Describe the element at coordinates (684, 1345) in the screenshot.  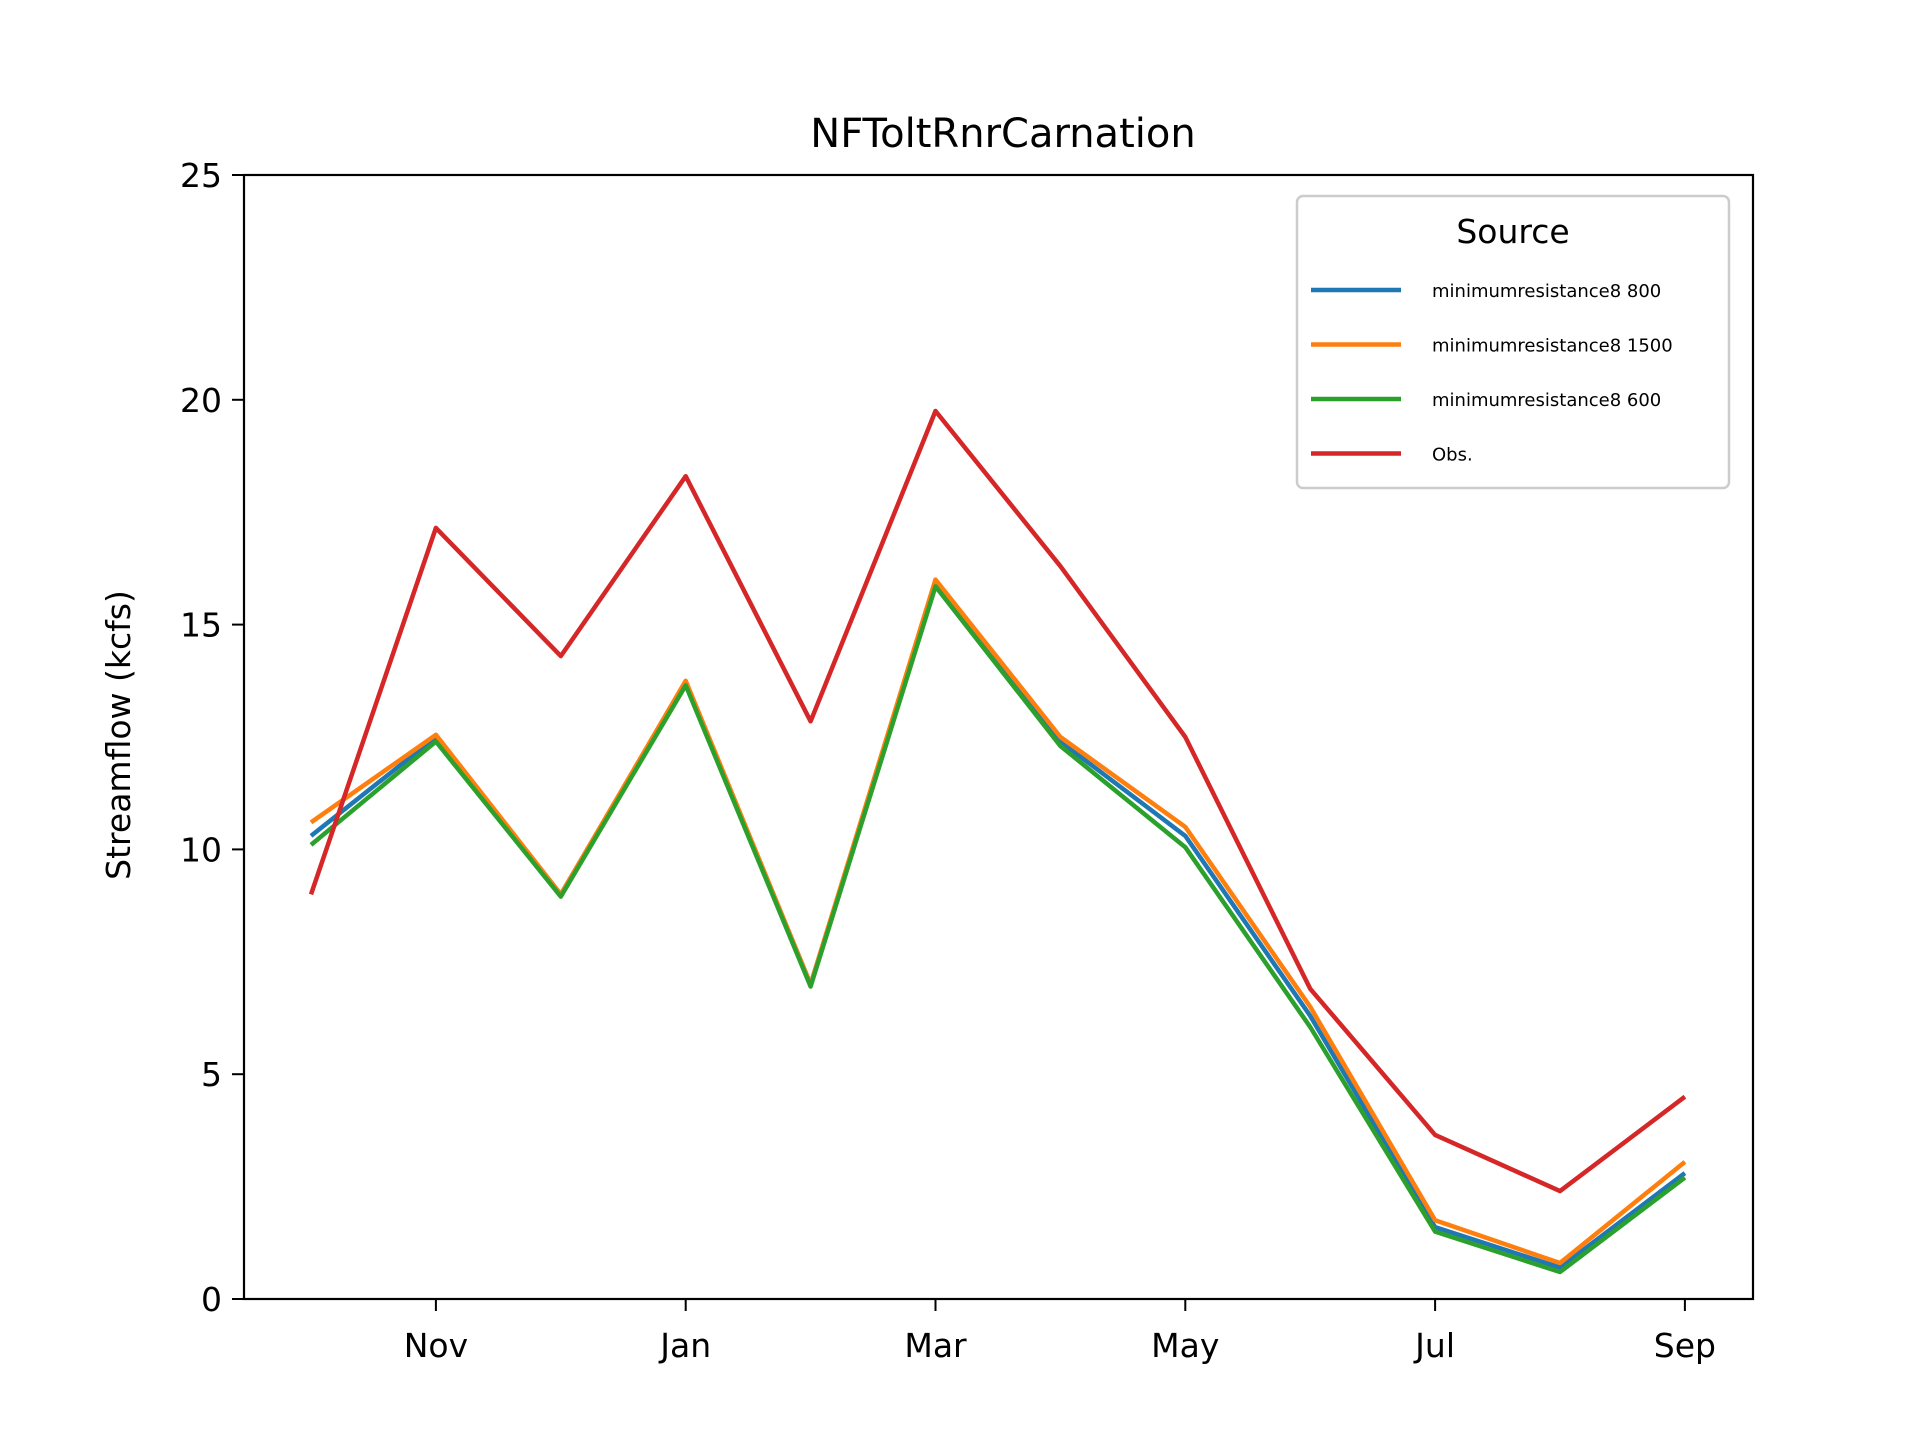
I see `x-tick-label: Jan` at that location.